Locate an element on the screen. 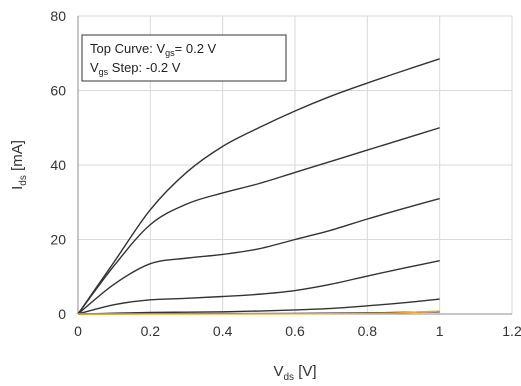  x-tick-label: 0.4 is located at coordinates (223, 331).